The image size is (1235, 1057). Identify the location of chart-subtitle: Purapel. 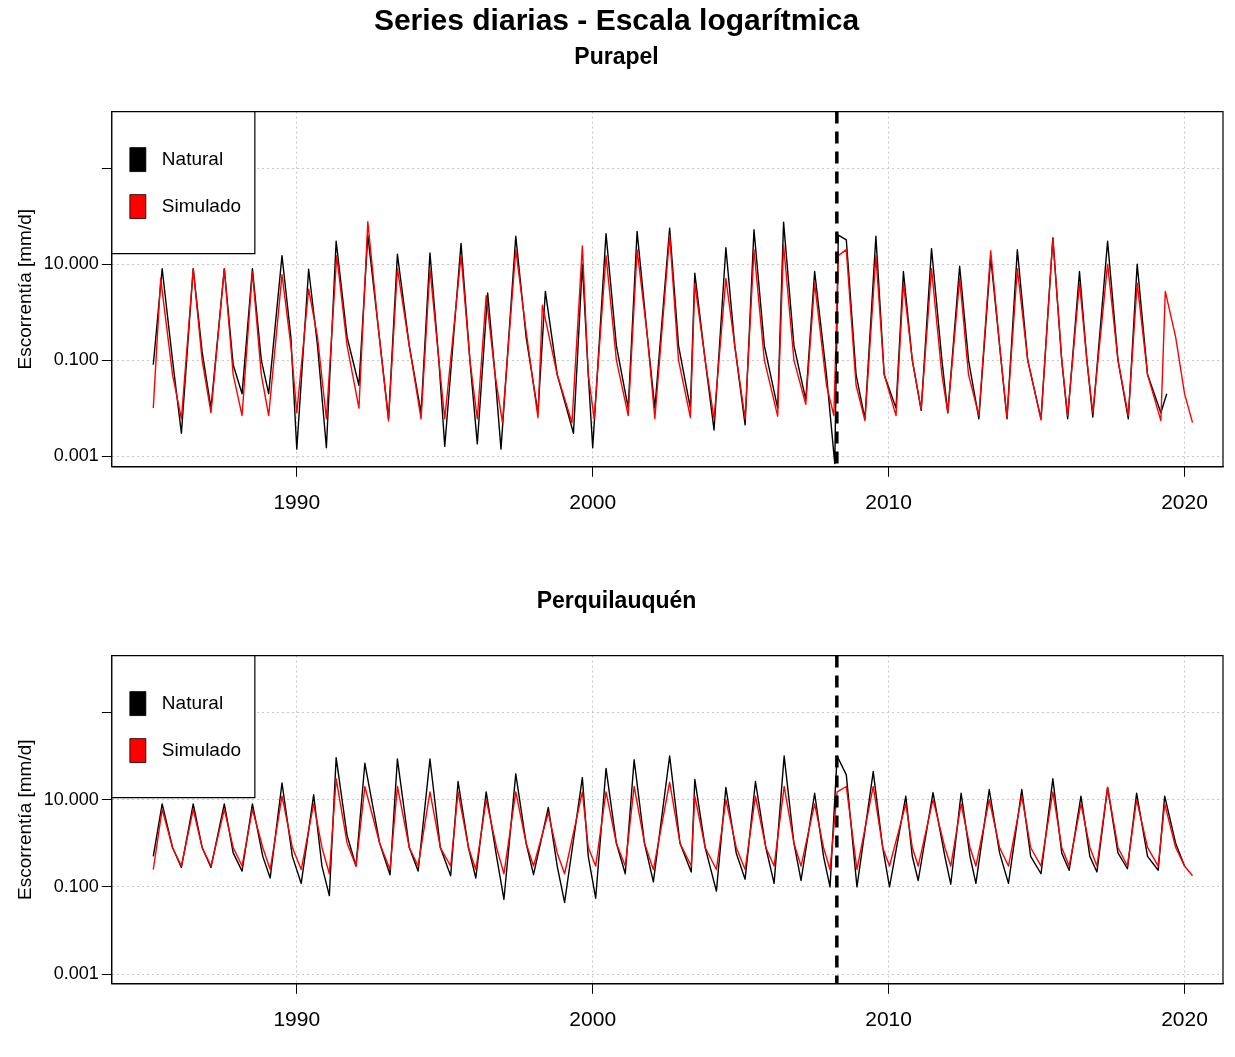
(616, 56).